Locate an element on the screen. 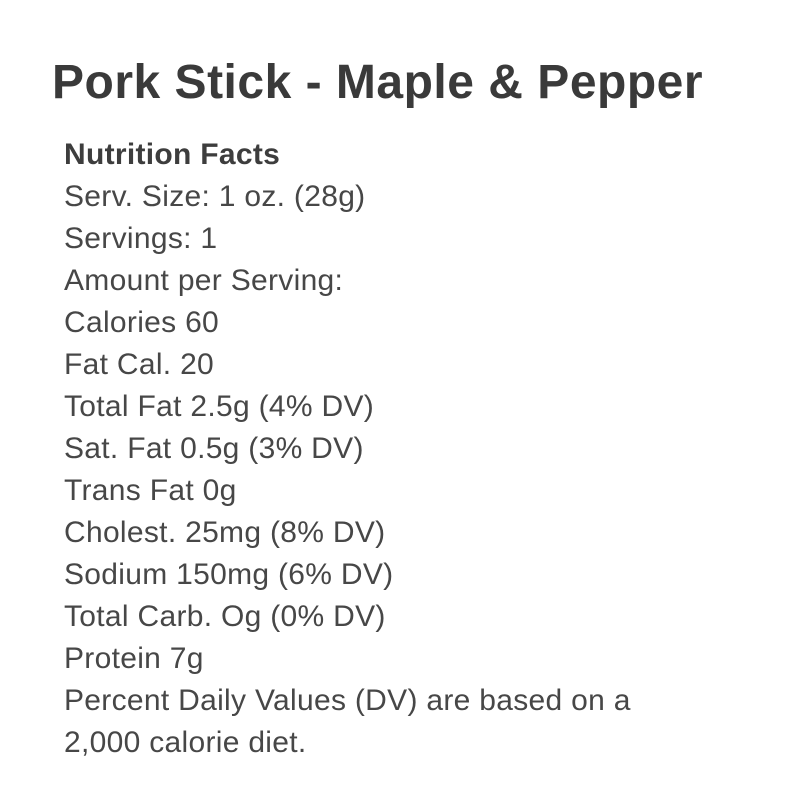  nutrition-line-calories: Calories 60 is located at coordinates (142, 322).